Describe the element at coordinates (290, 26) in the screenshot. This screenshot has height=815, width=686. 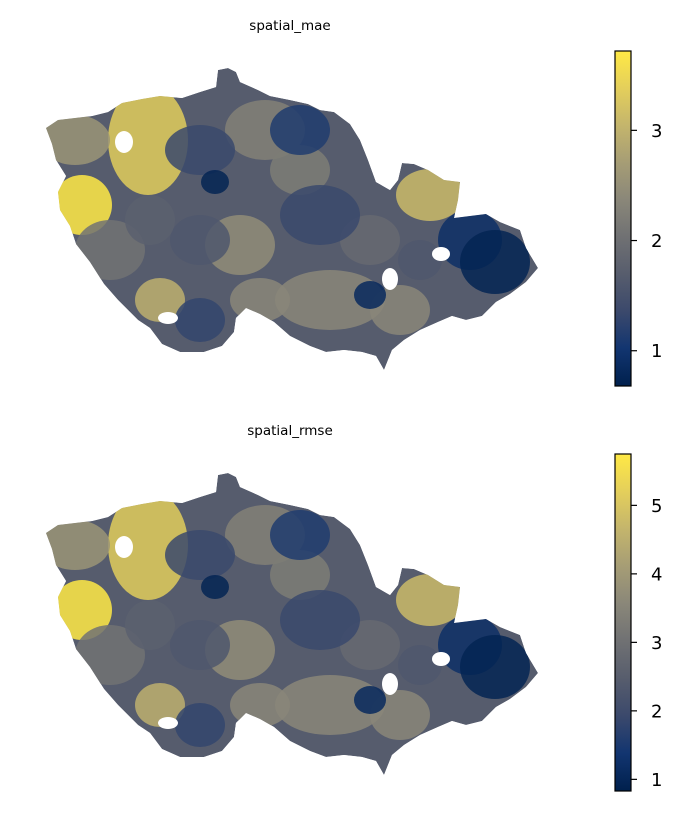
I see `panel-title: spatial_mae` at that location.